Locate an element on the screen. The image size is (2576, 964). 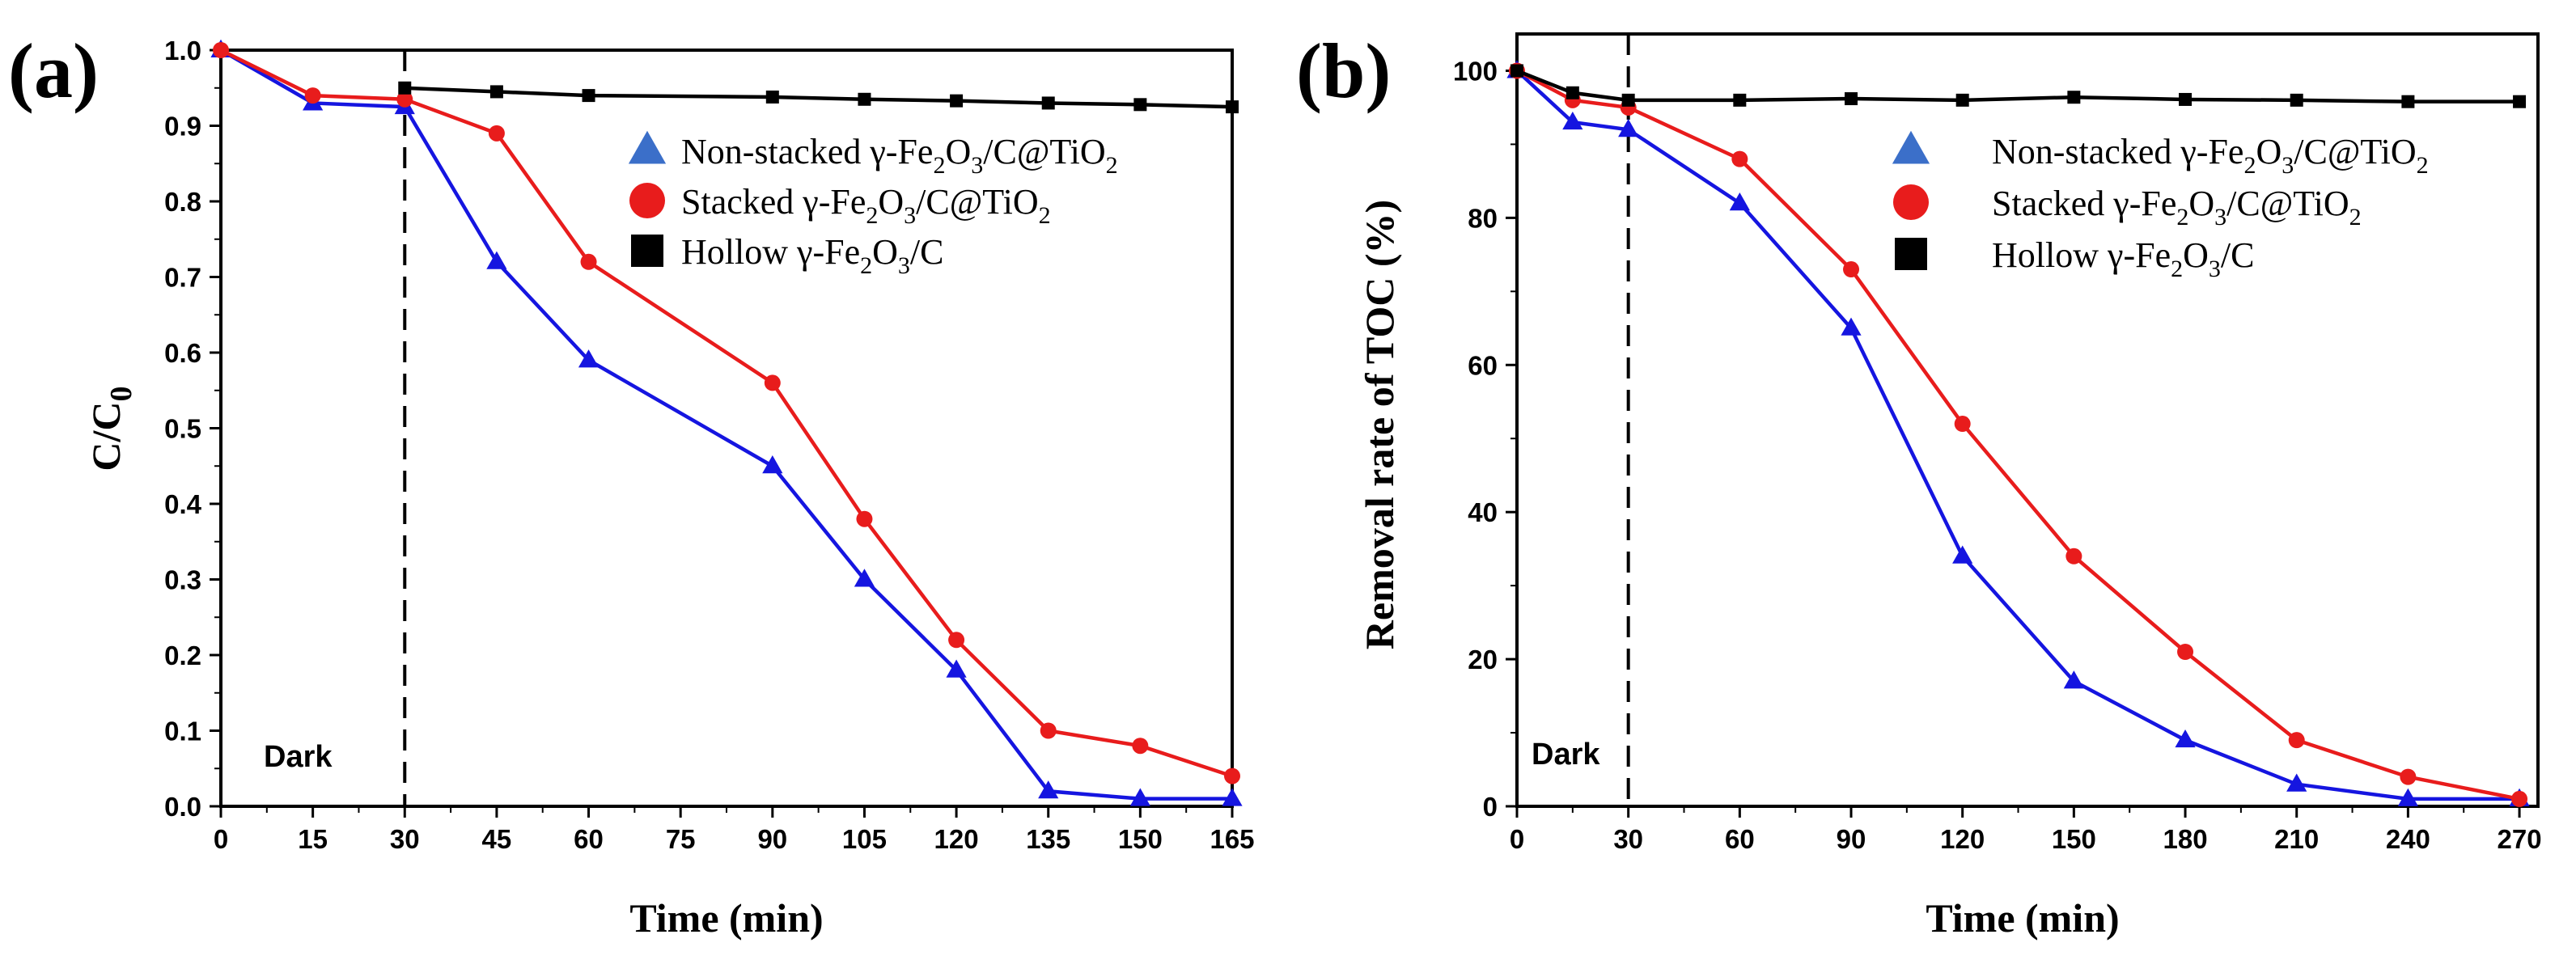
y-tick-label: 0.9 is located at coordinates (182, 127).